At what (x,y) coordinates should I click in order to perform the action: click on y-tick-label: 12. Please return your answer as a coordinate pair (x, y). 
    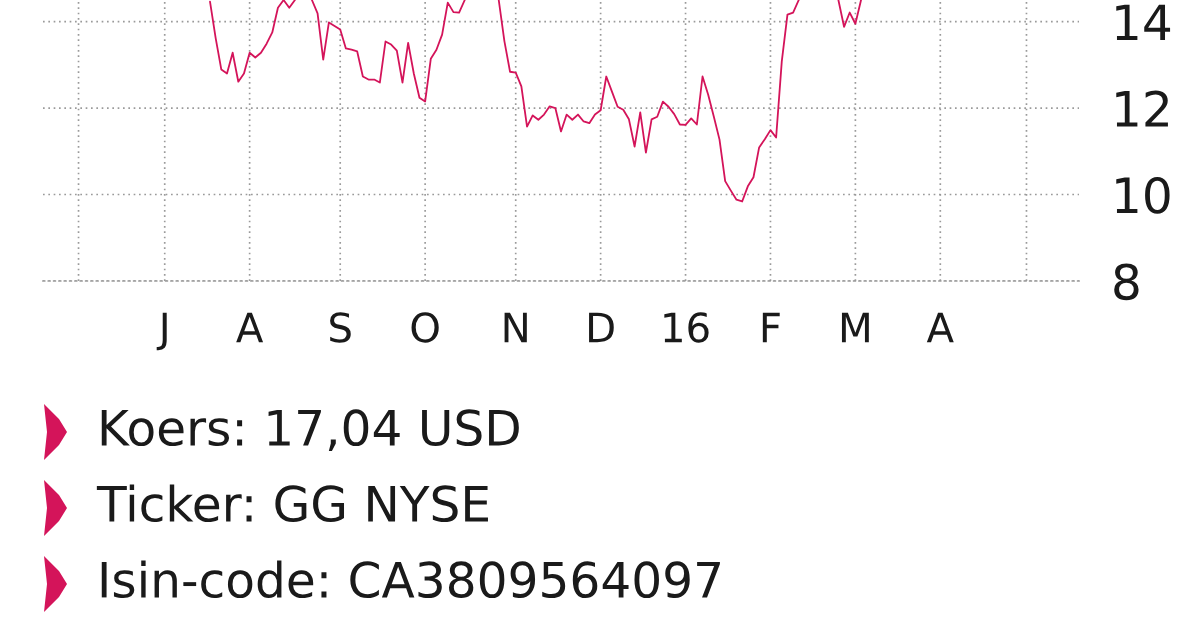
    Looking at the image, I should click on (1142, 108).